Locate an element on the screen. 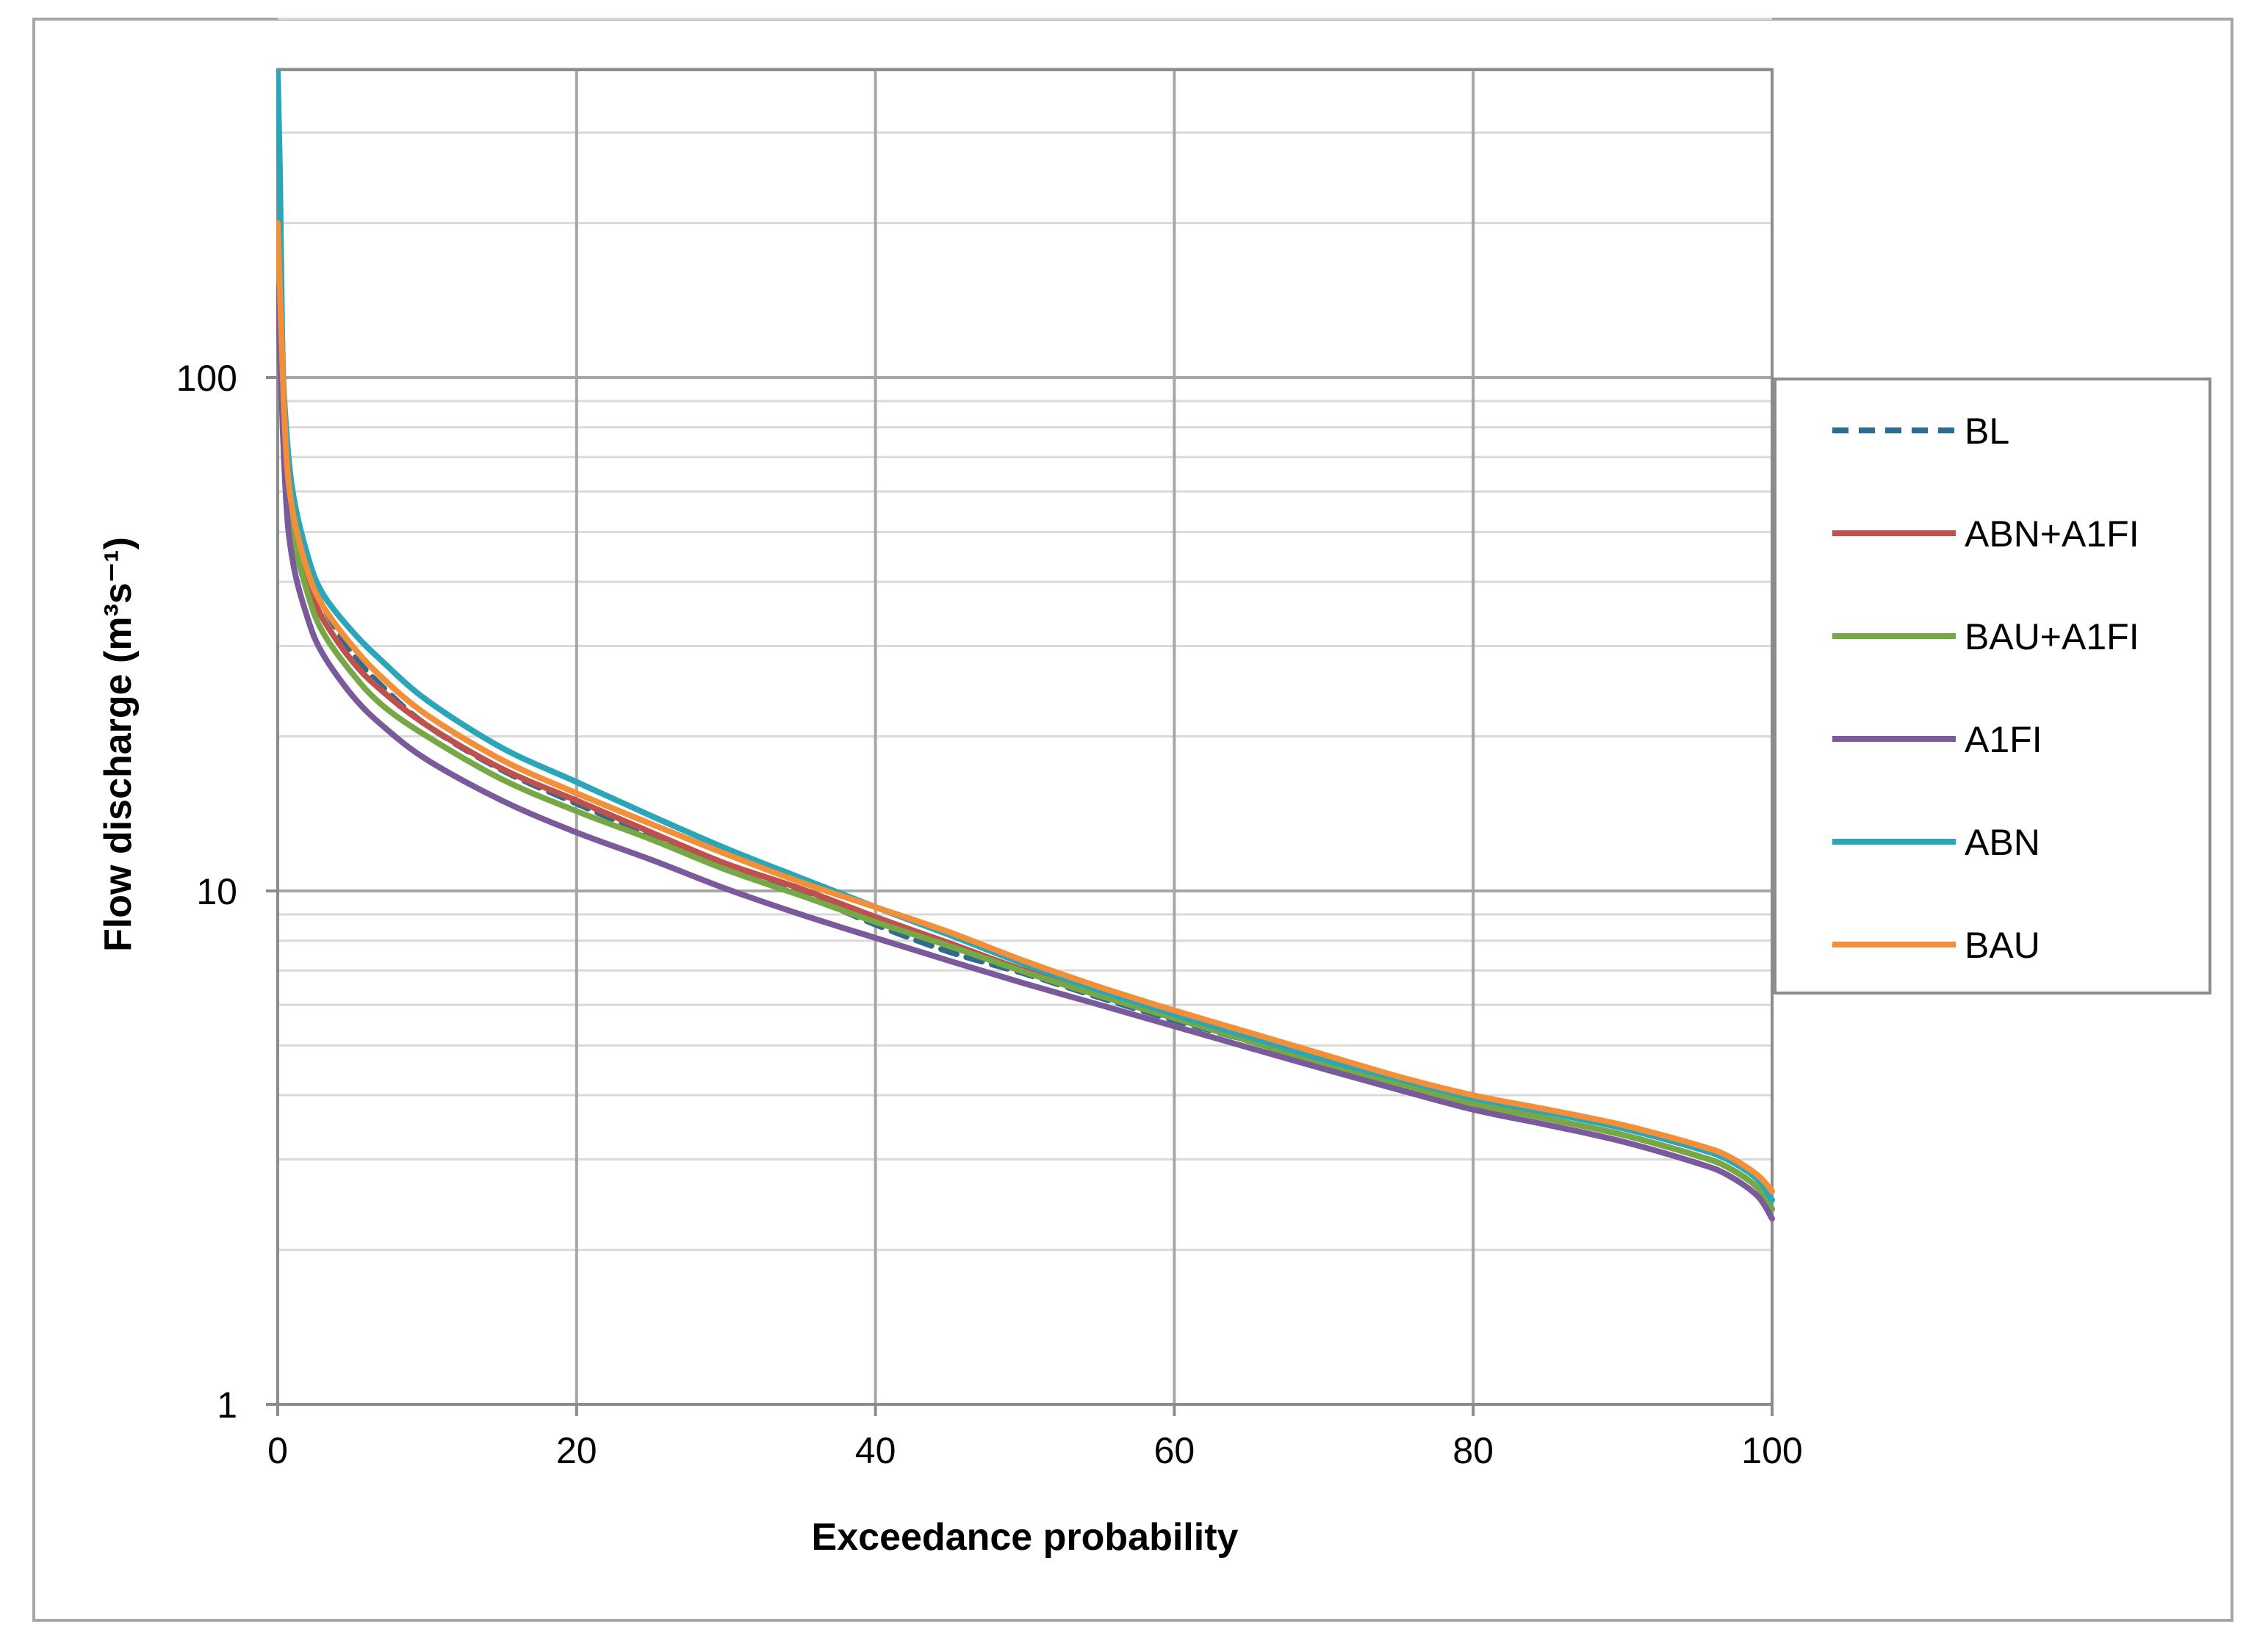 The width and height of the screenshot is (2268, 1646). legend-item-bl: BL is located at coordinates (1921, 431).